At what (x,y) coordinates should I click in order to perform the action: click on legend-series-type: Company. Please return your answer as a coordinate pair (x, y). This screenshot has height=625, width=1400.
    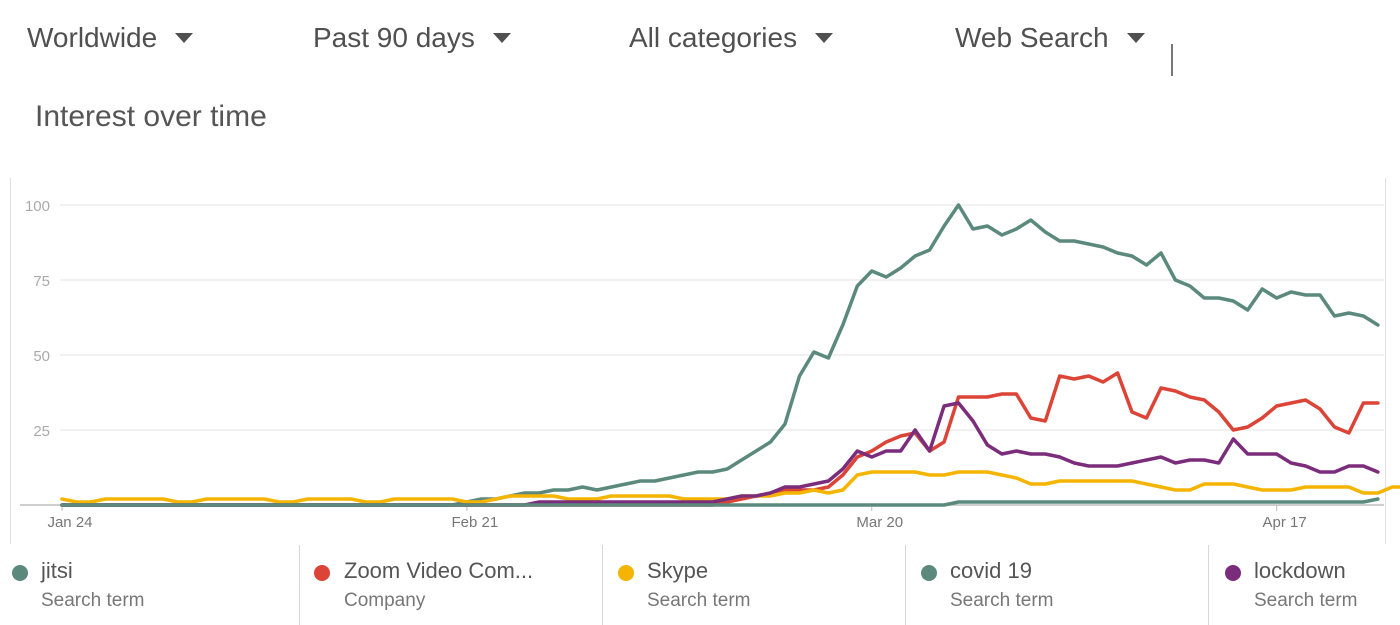
    Looking at the image, I should click on (385, 600).